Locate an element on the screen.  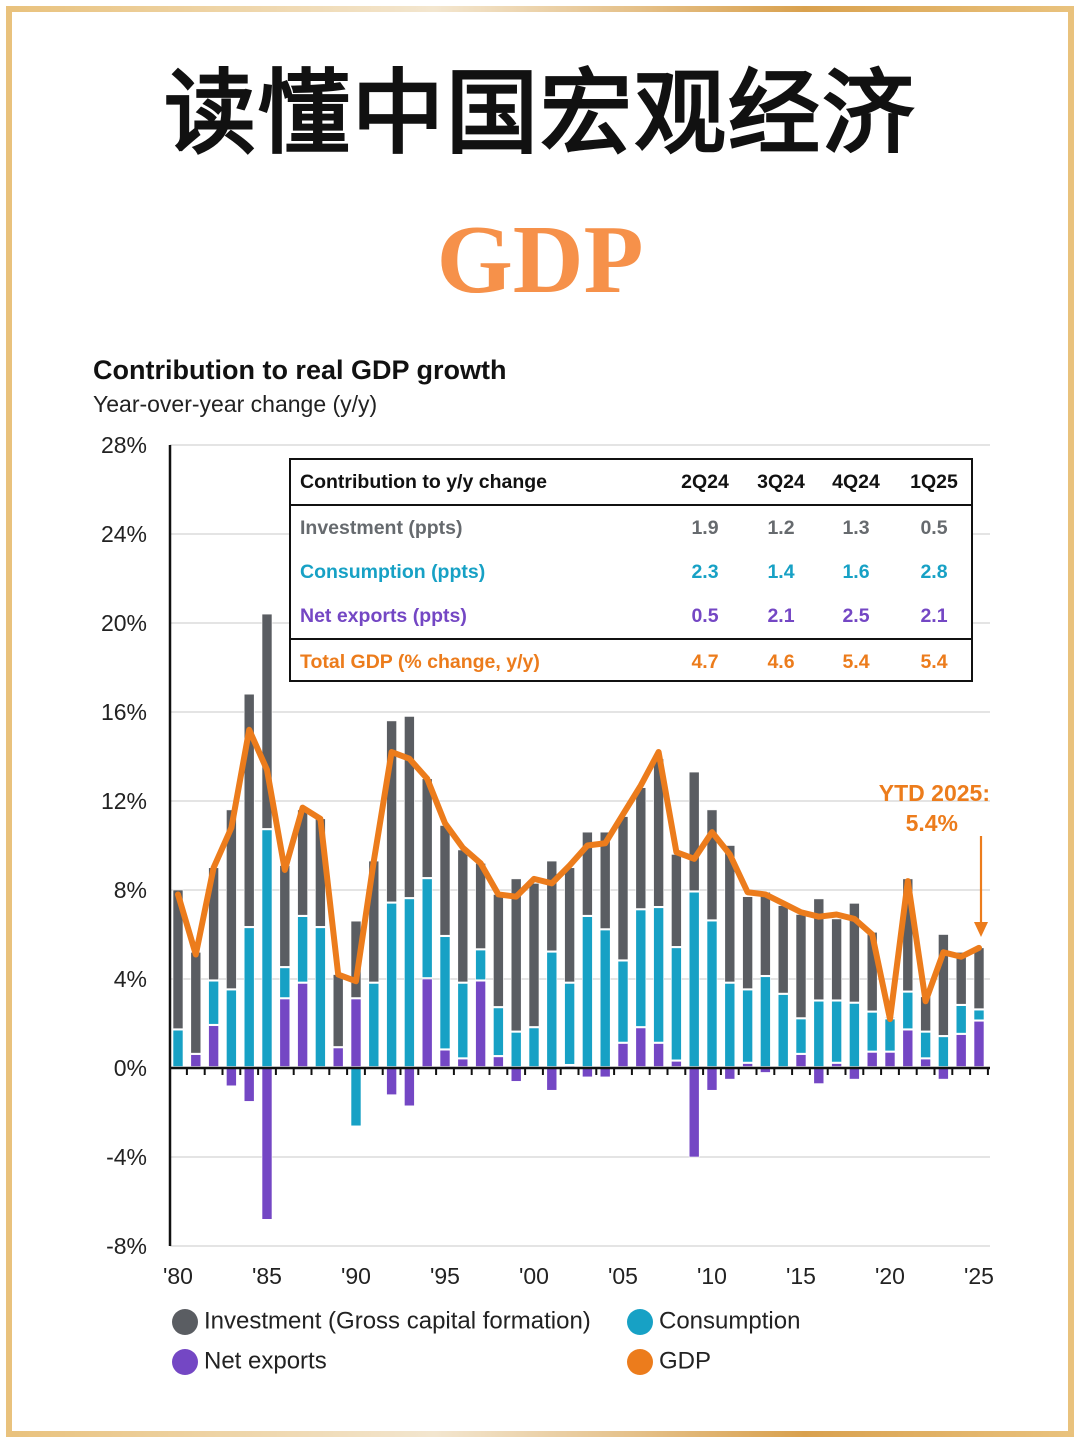
legend-label: Investment (Gross capital formation) is located at coordinates (397, 1321).